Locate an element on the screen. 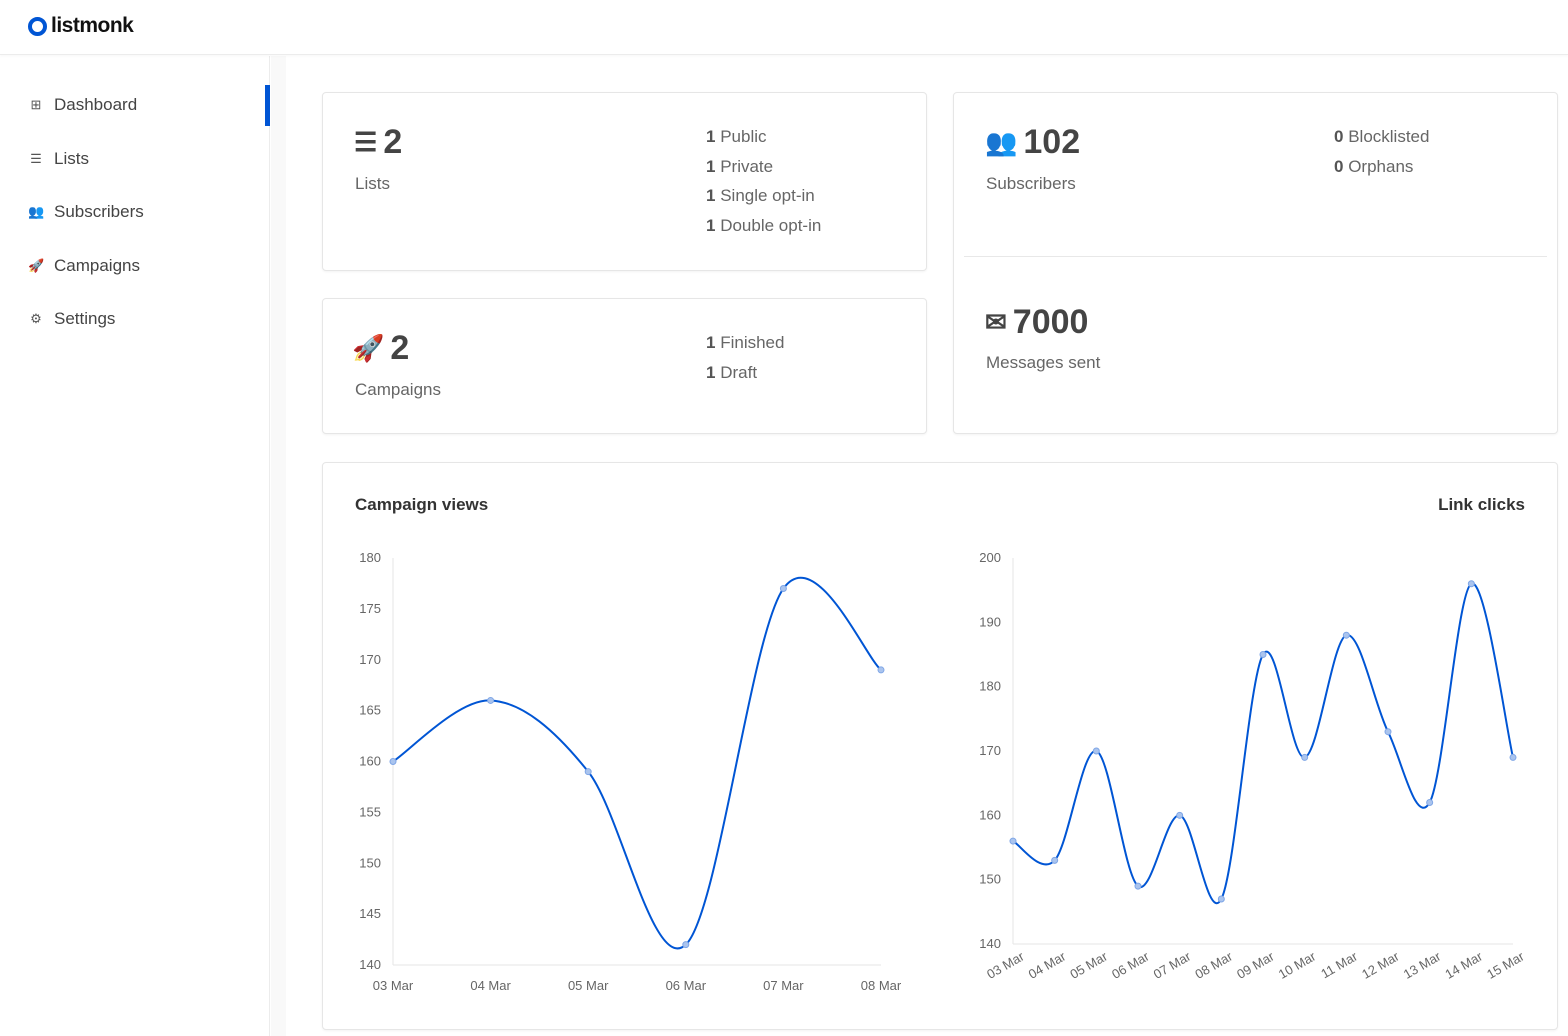  y-tick-label: 200 is located at coordinates (990, 557).